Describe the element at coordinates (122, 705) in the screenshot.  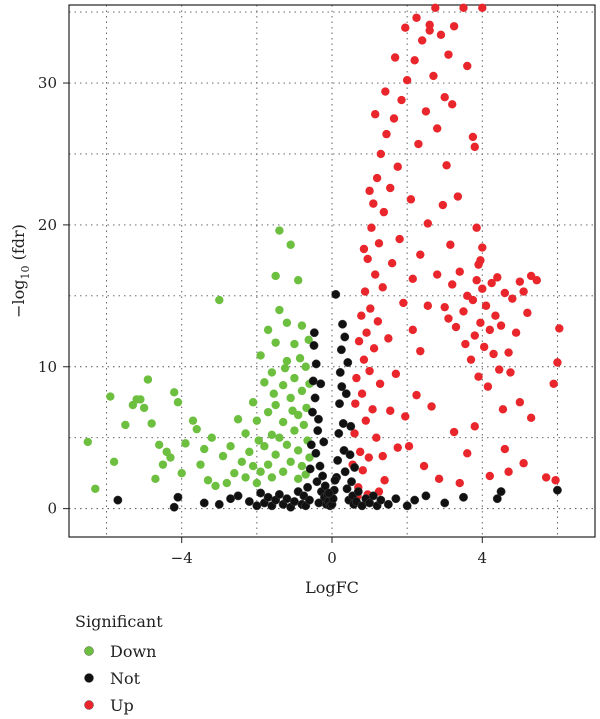
I see `legend-label-up: Up` at that location.